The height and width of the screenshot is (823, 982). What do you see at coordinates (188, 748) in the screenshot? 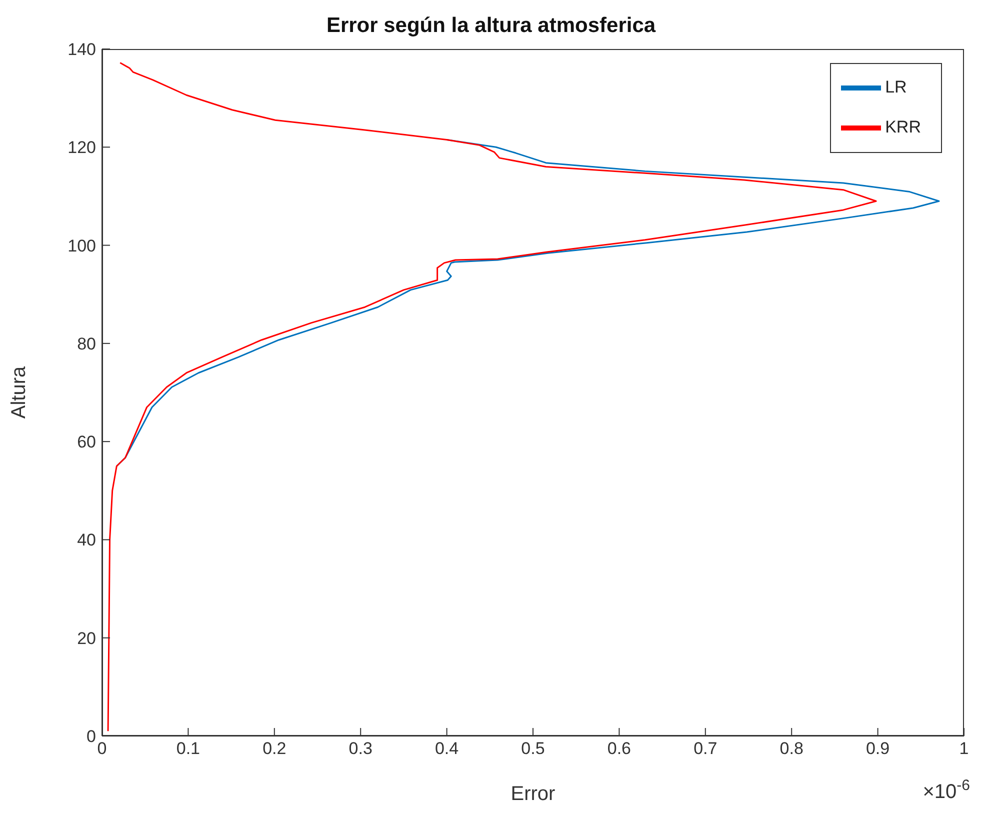
I see `x-tick-label: 0.1` at bounding box center [188, 748].